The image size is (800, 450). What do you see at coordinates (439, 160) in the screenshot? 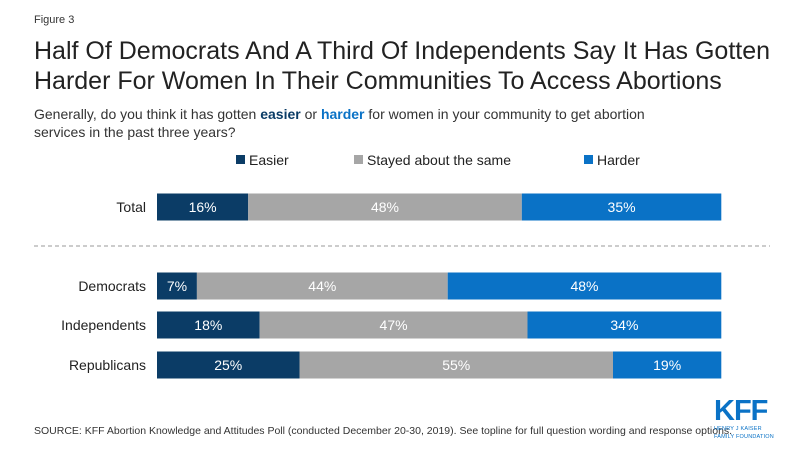
I see `legend-label-same: Stayed about the same` at bounding box center [439, 160].